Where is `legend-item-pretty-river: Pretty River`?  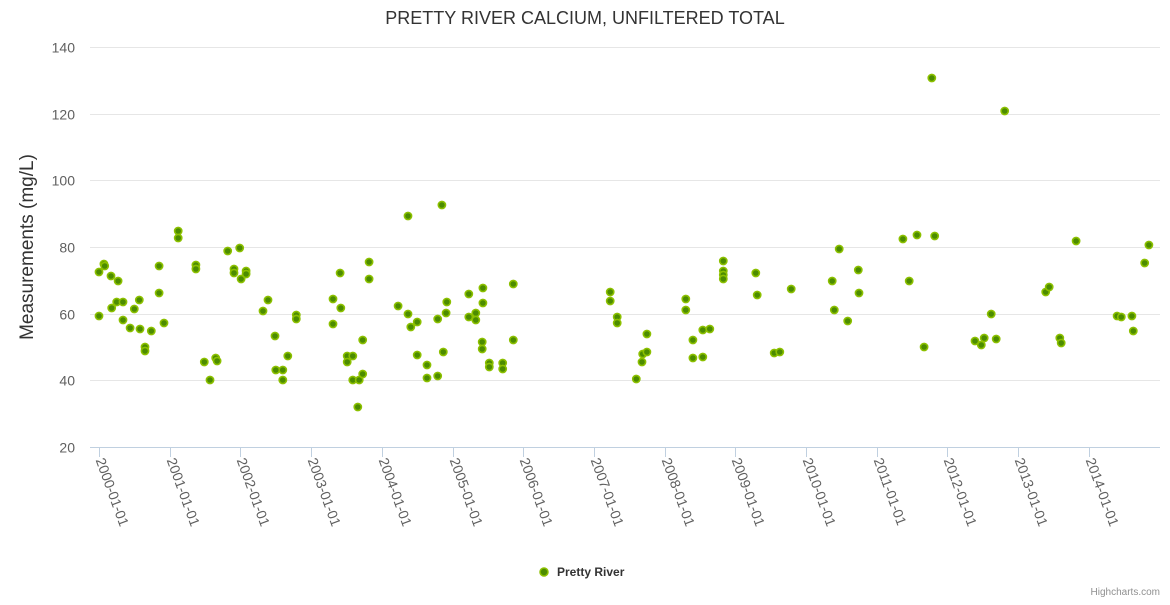
legend-item-pretty-river: Pretty River is located at coordinates (591, 572).